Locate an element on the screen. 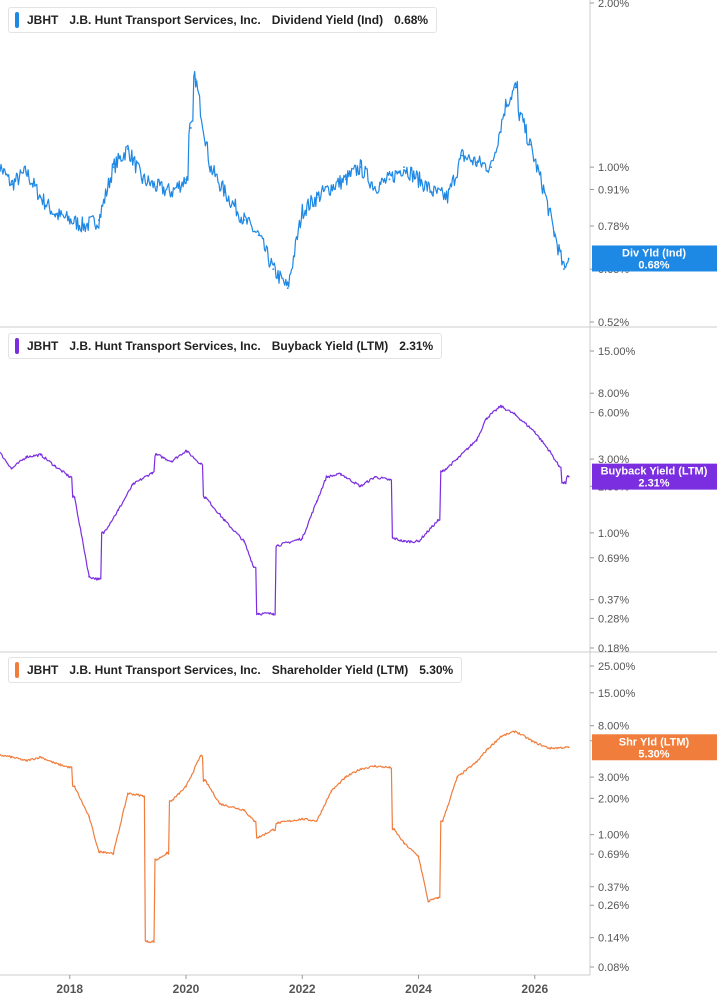 The height and width of the screenshot is (1005, 717). y-tick-label: 6.00% is located at coordinates (613, 414).